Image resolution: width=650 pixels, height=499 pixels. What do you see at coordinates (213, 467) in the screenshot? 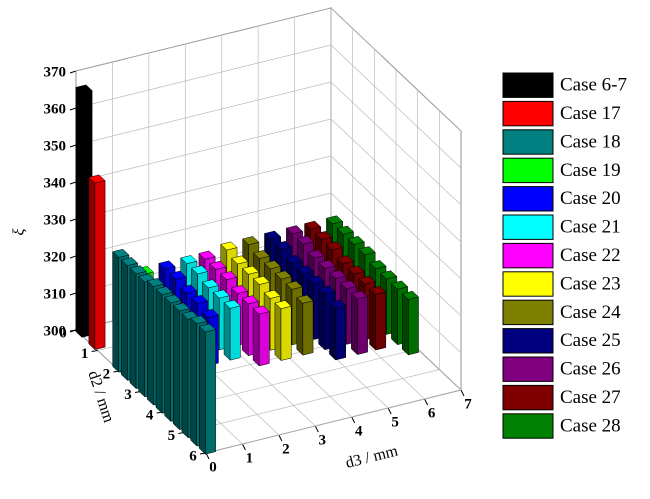
I see `x-tick-label: 0` at bounding box center [213, 467].